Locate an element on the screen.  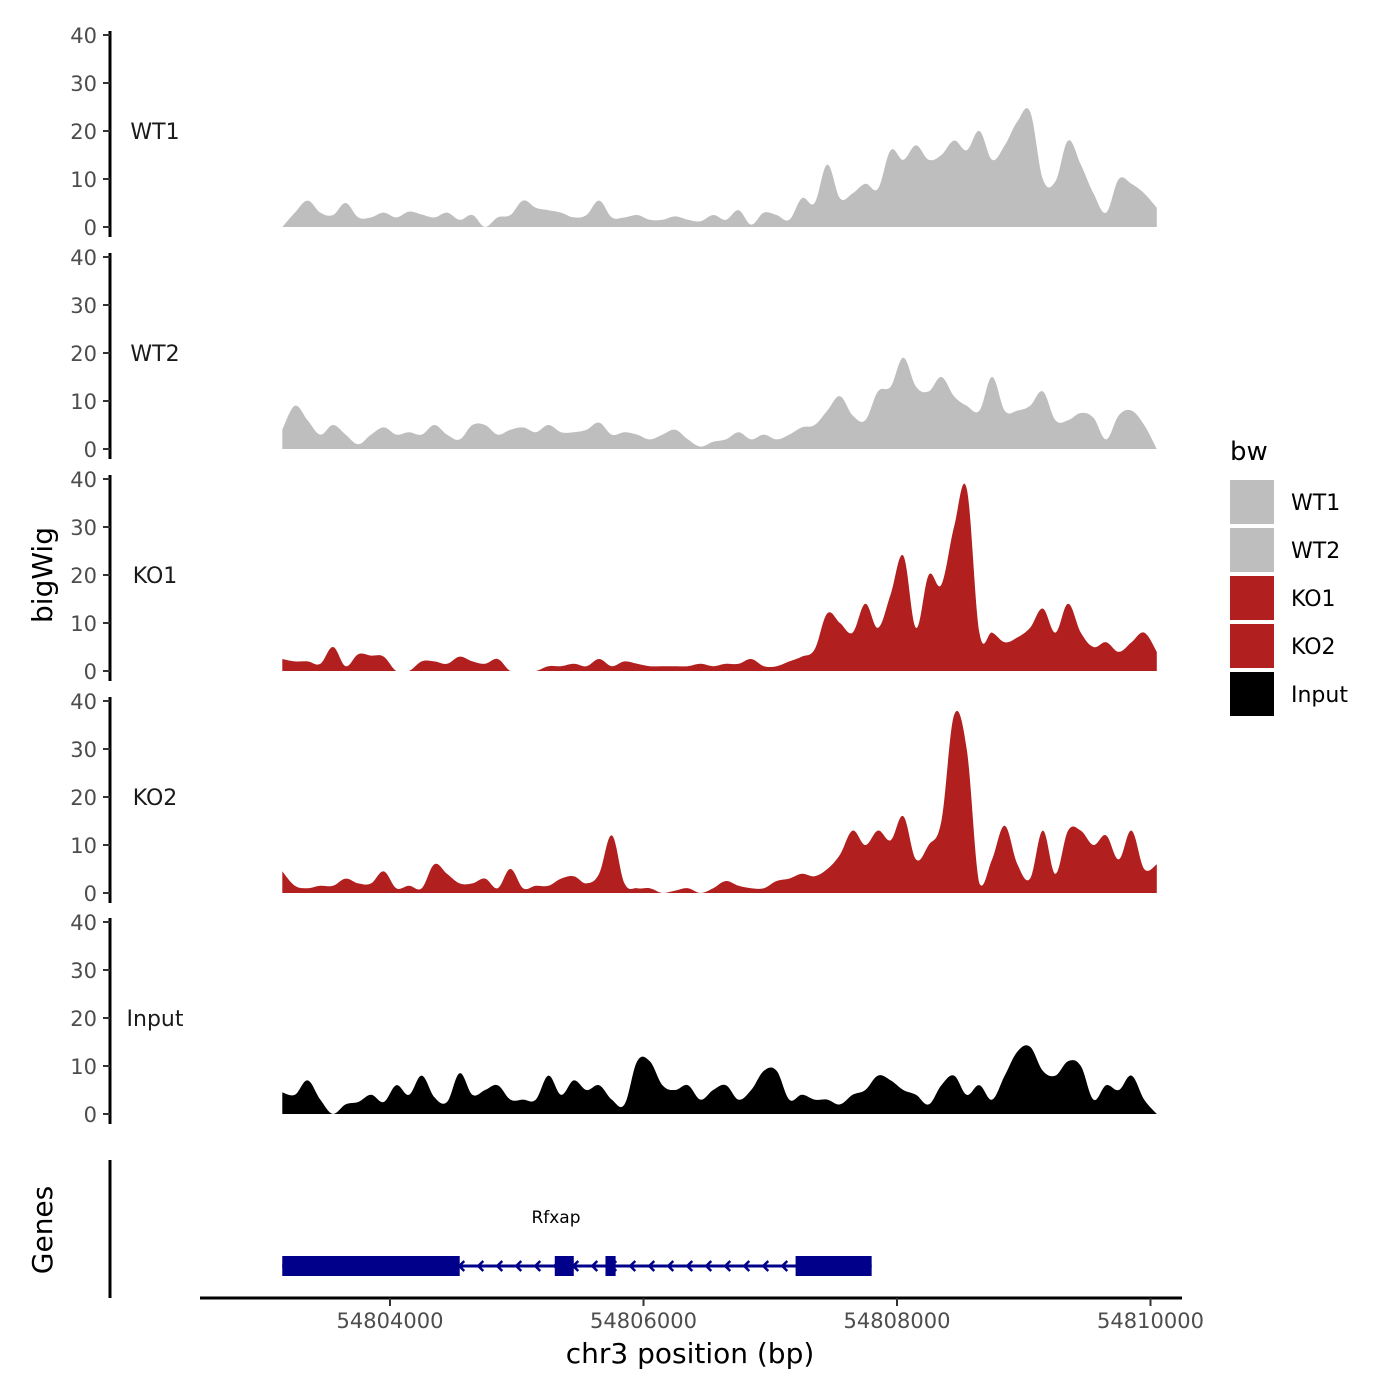
track-label: WT1 is located at coordinates (154, 132).